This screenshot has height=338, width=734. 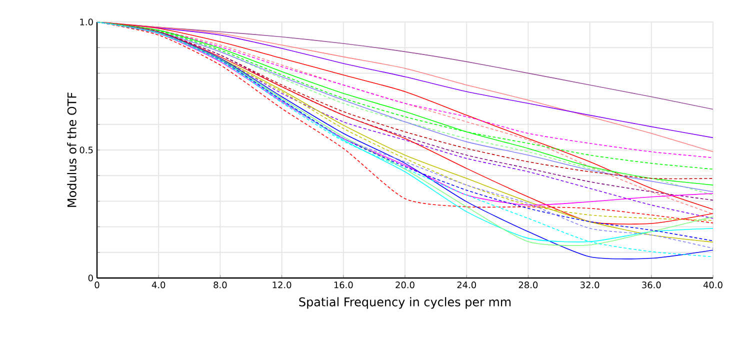 I want to click on x-tick-label: 36.0, so click(x=651, y=285).